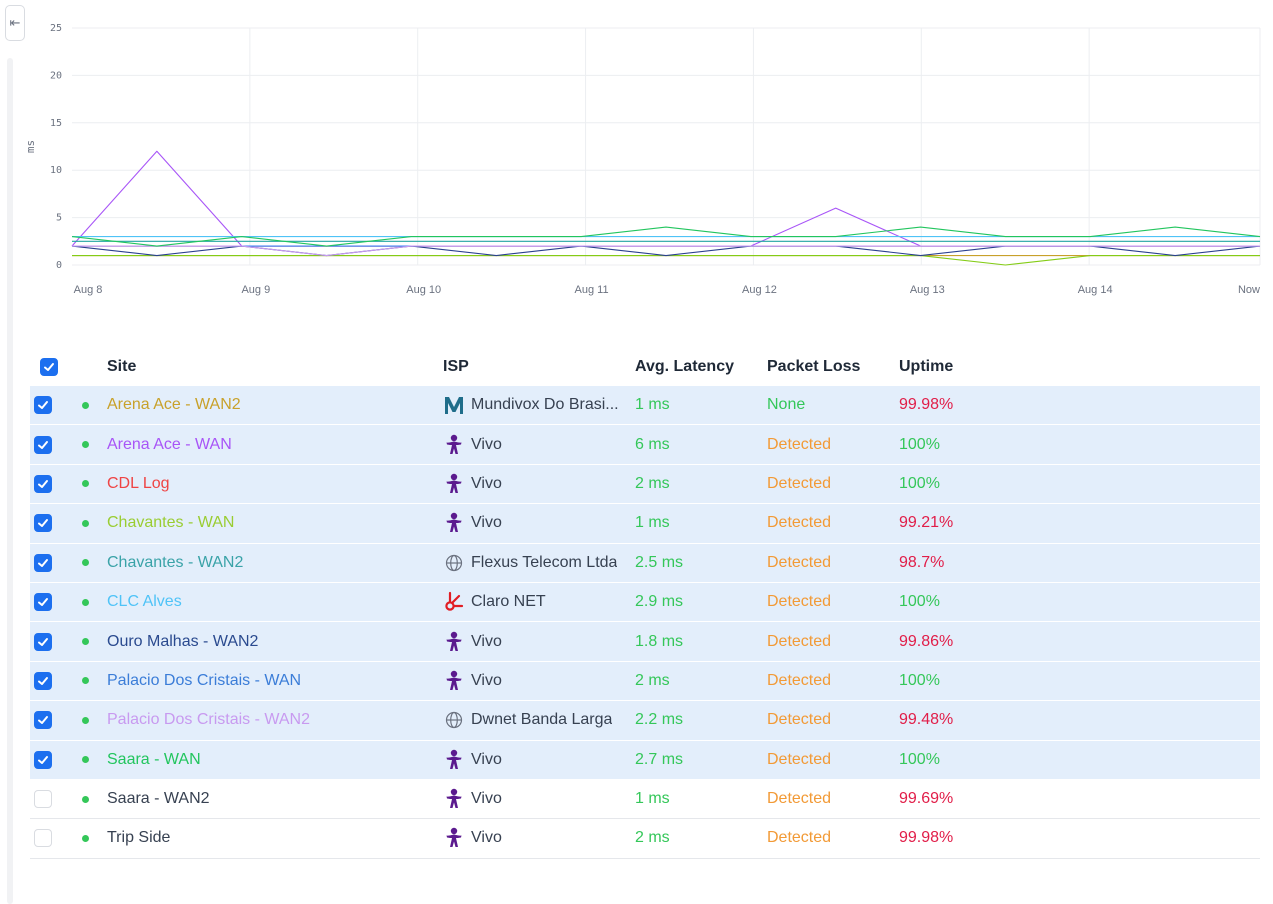 The height and width of the screenshot is (904, 1273). I want to click on table-row: Saara - WAN Vivo 2.7 ms Detected 100%, so click(645, 760).